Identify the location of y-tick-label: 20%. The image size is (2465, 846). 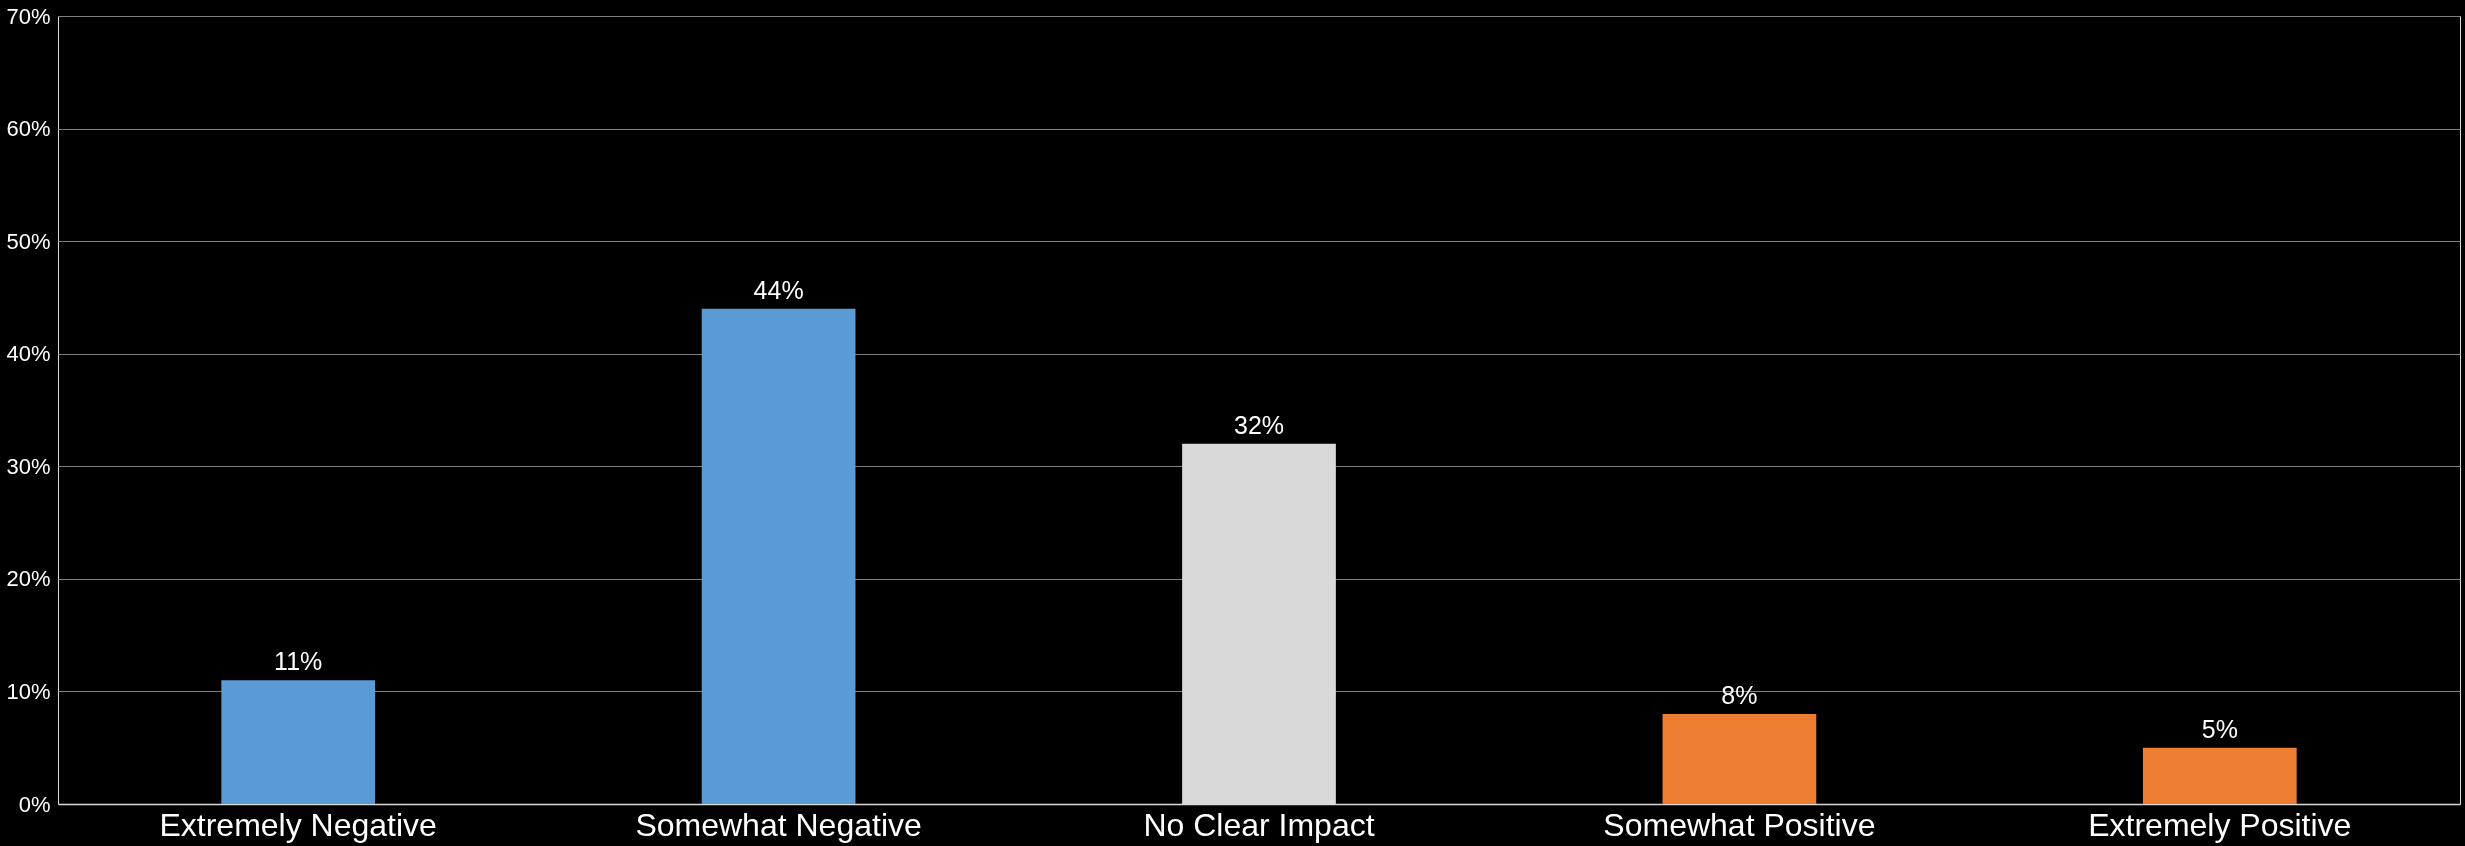
(28, 579).